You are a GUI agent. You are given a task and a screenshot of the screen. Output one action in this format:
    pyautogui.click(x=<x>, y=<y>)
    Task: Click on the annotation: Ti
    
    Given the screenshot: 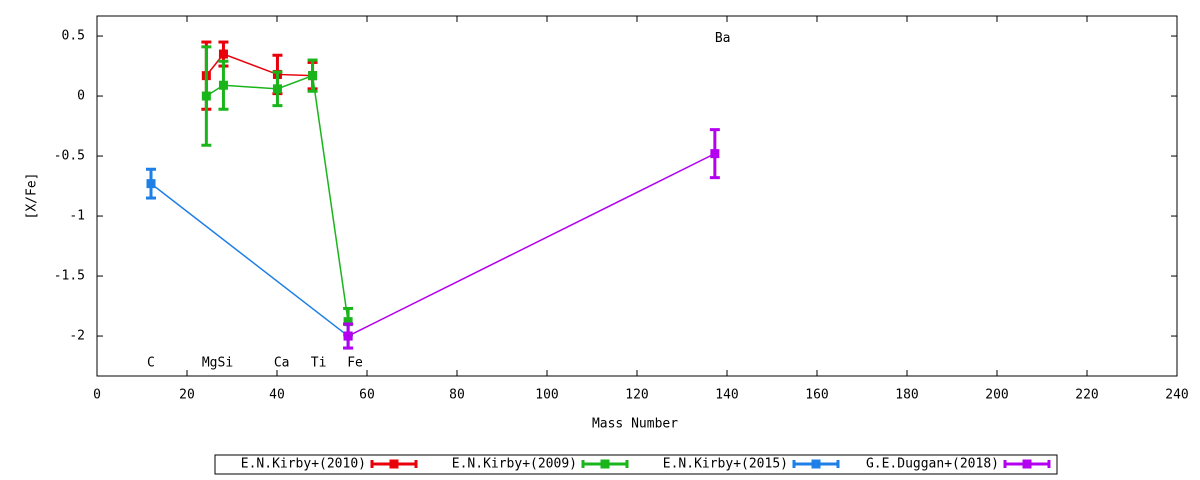 What is the action you would take?
    pyautogui.click(x=319, y=363)
    